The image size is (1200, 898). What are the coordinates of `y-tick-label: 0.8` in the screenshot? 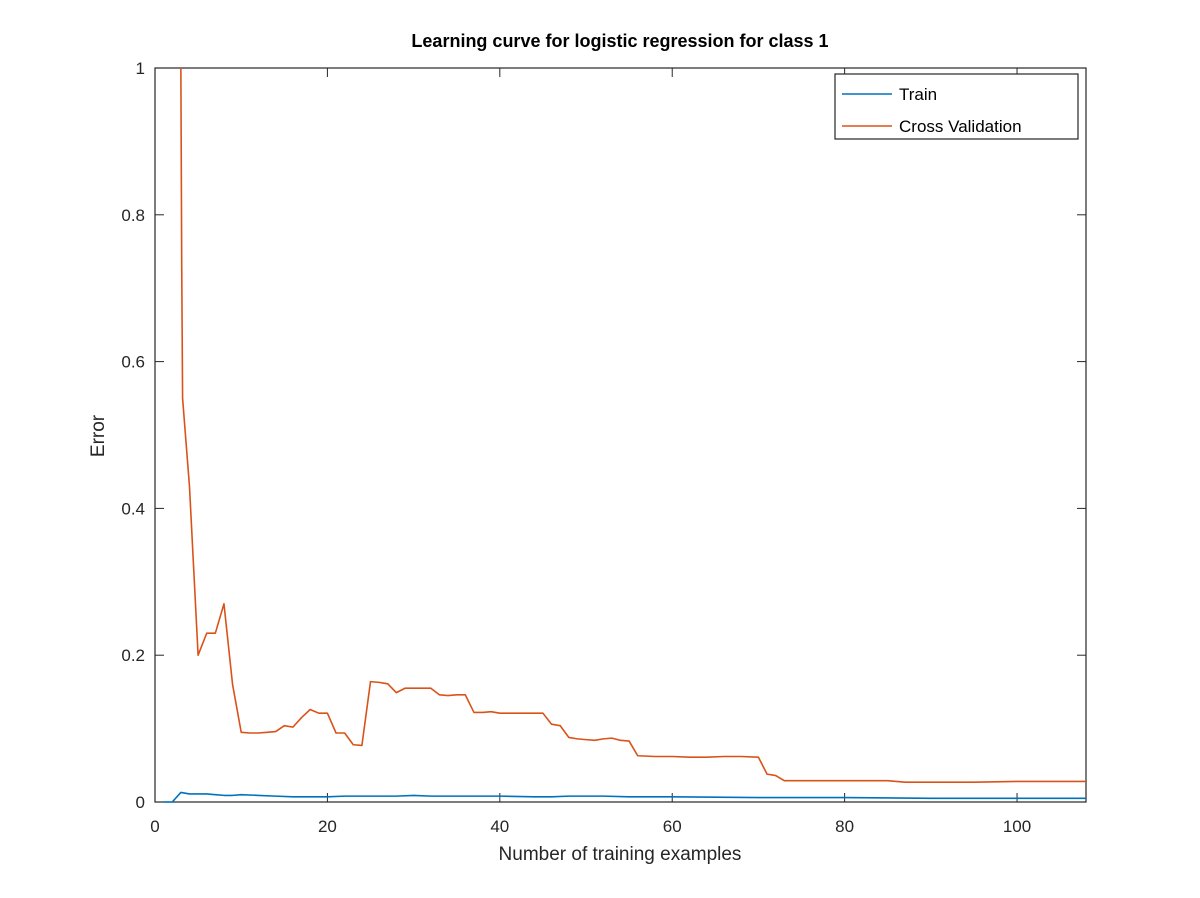 It's located at (133, 215).